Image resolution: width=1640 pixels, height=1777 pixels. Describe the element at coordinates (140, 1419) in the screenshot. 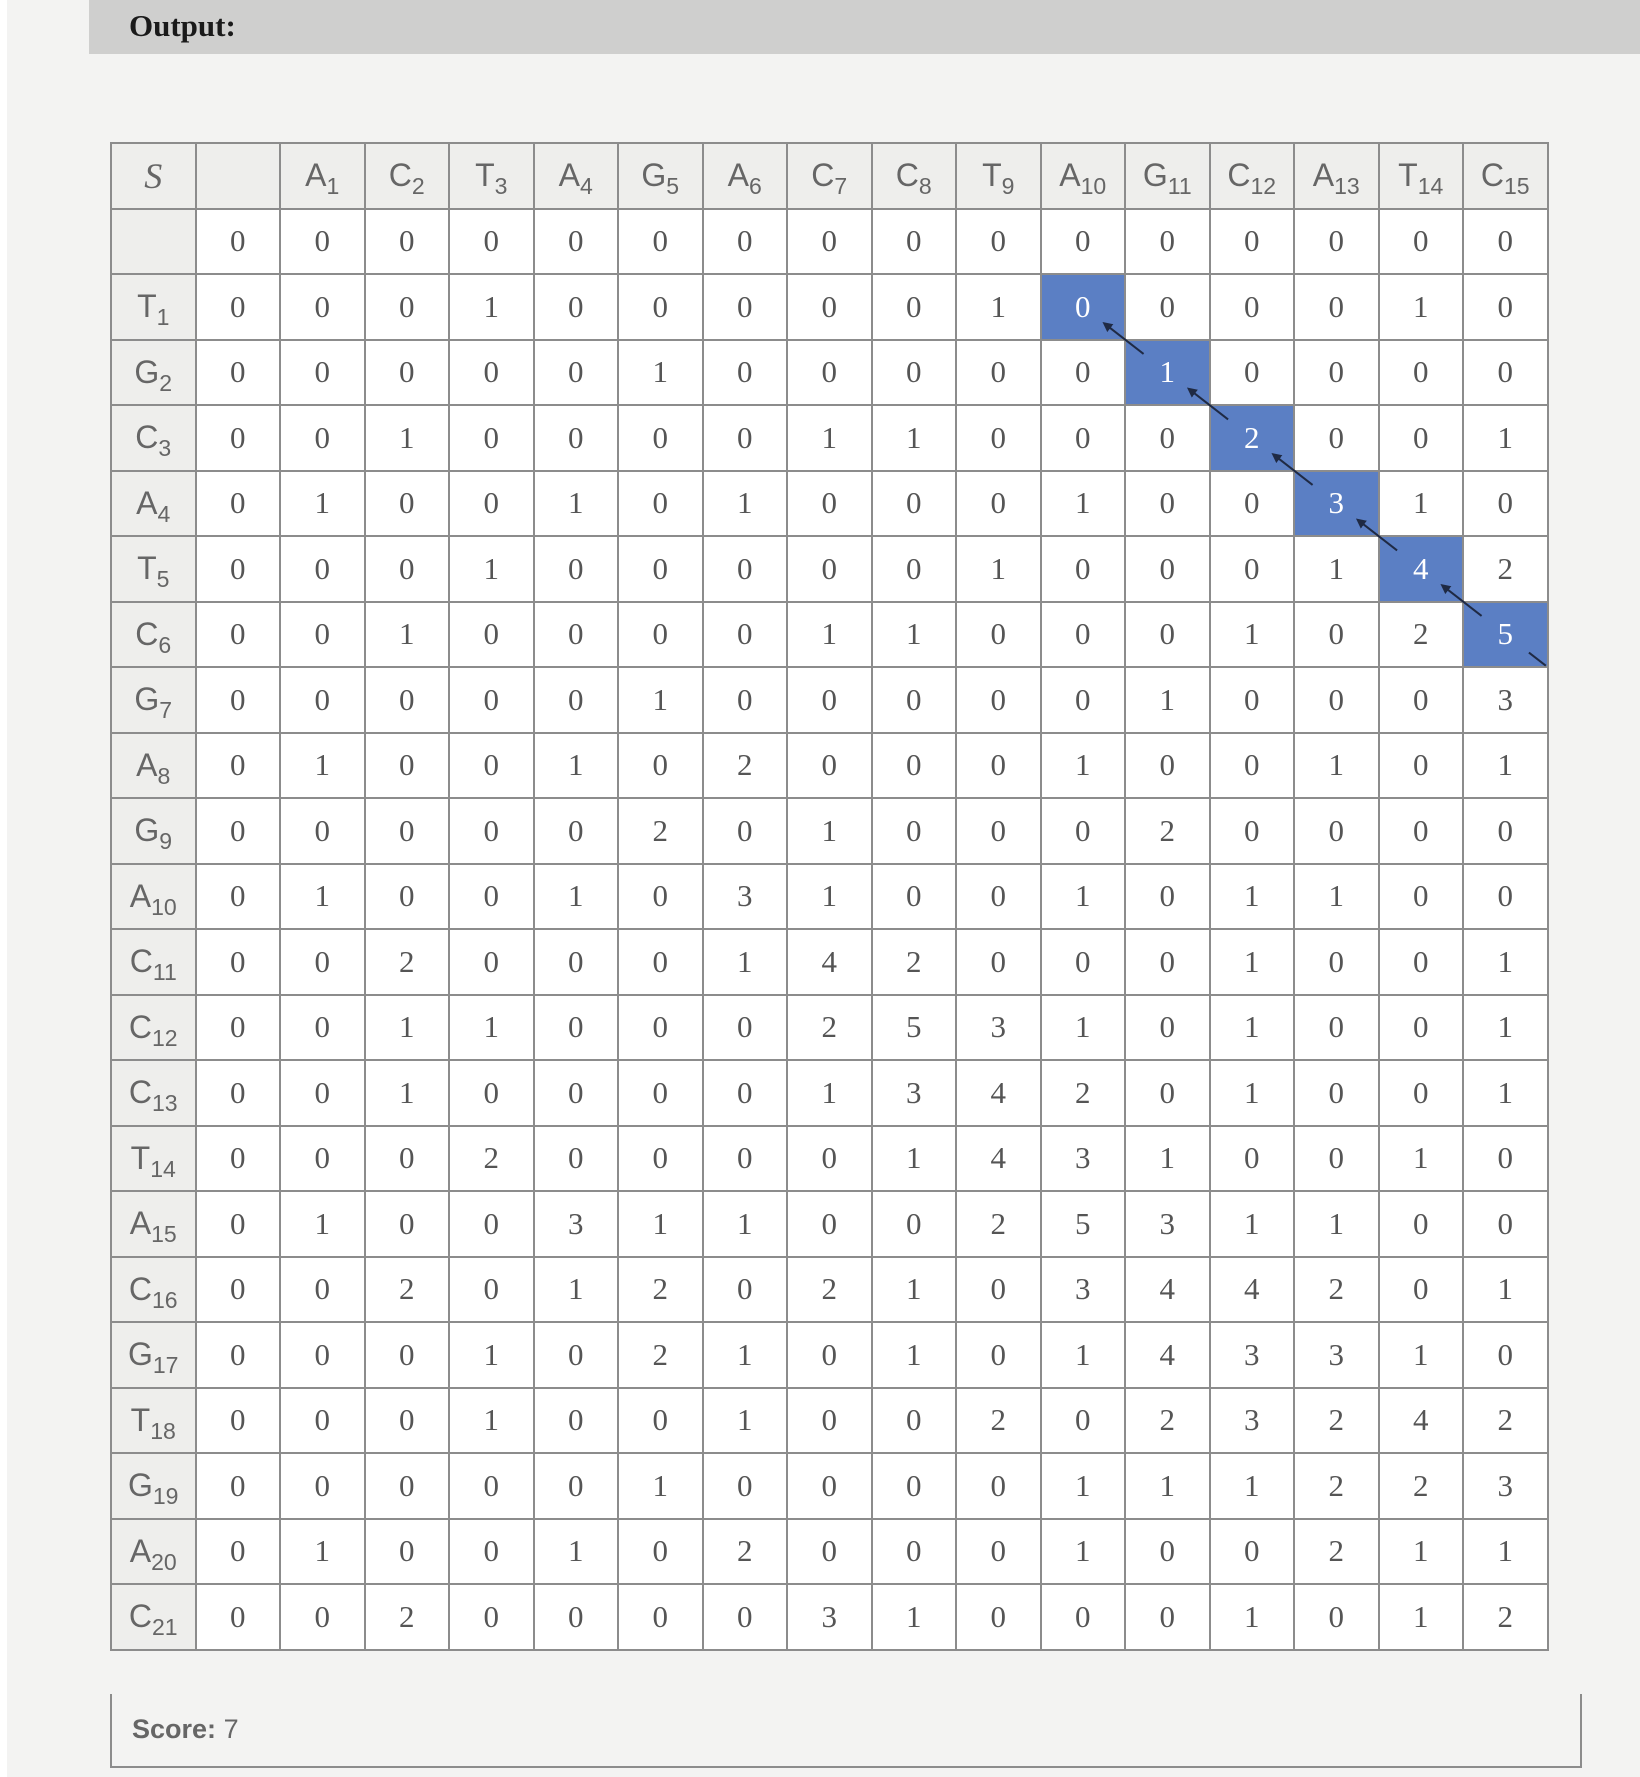

I see `row-header-18-base: T` at that location.